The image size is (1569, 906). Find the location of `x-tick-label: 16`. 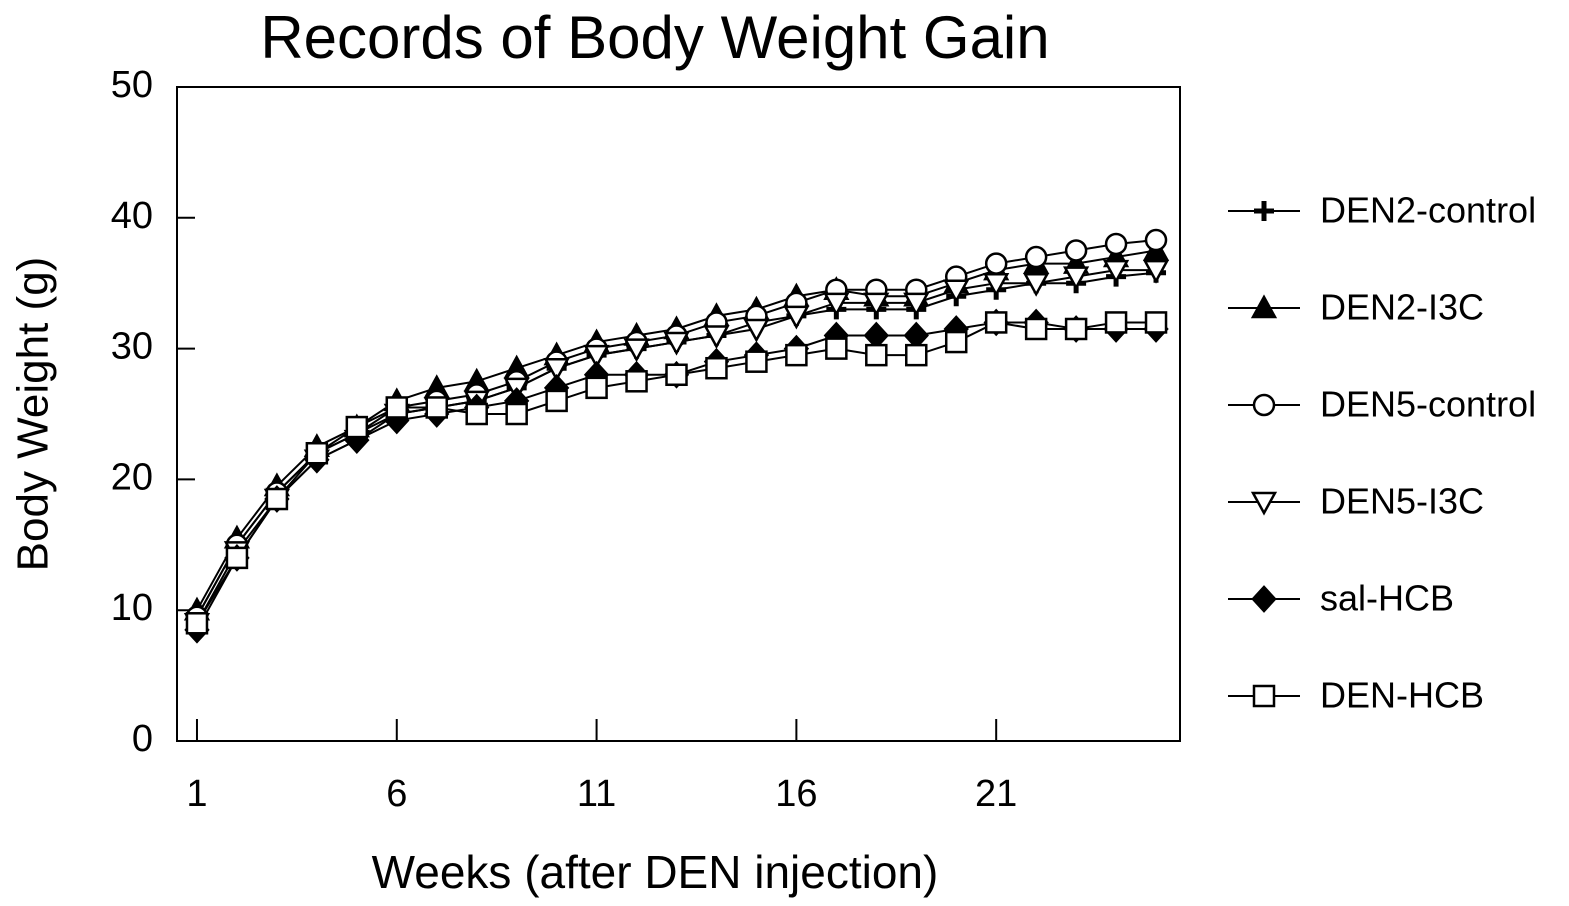

x-tick-label: 16 is located at coordinates (796, 794).